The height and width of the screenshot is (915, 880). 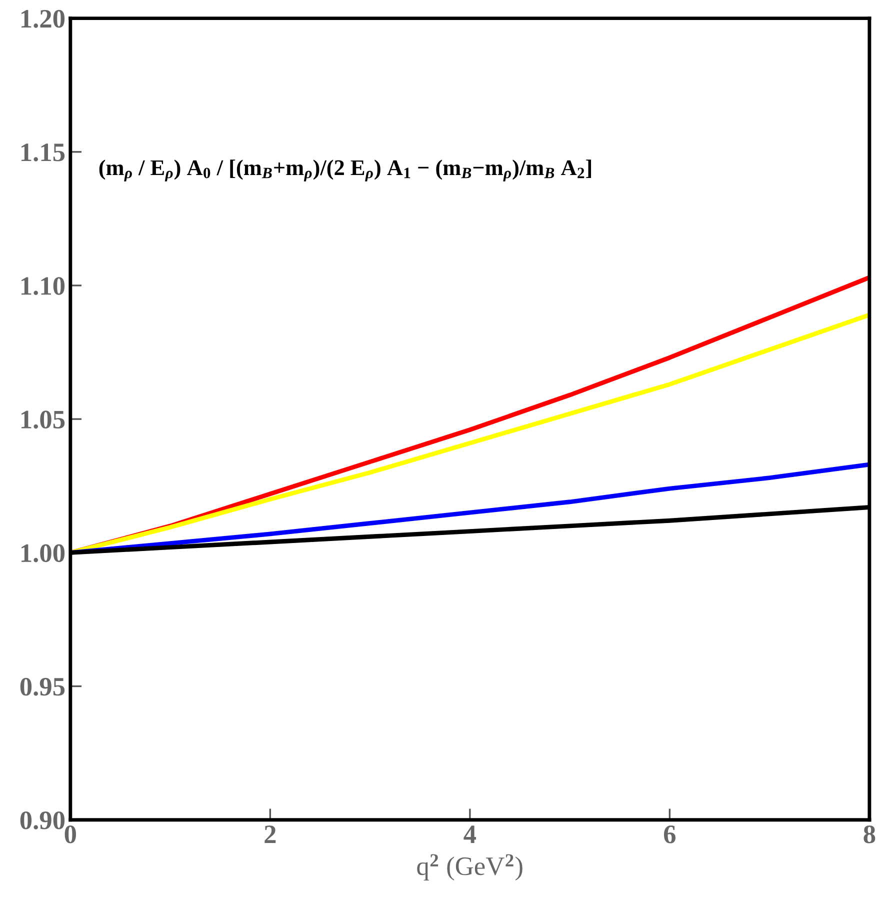 I want to click on y-tick-label: 1.15, so click(x=43, y=153).